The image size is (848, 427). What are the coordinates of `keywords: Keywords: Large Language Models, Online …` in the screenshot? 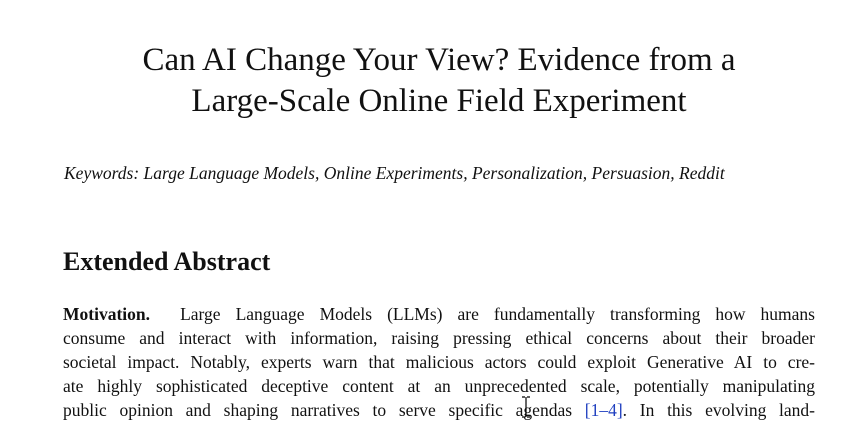 It's located at (394, 173).